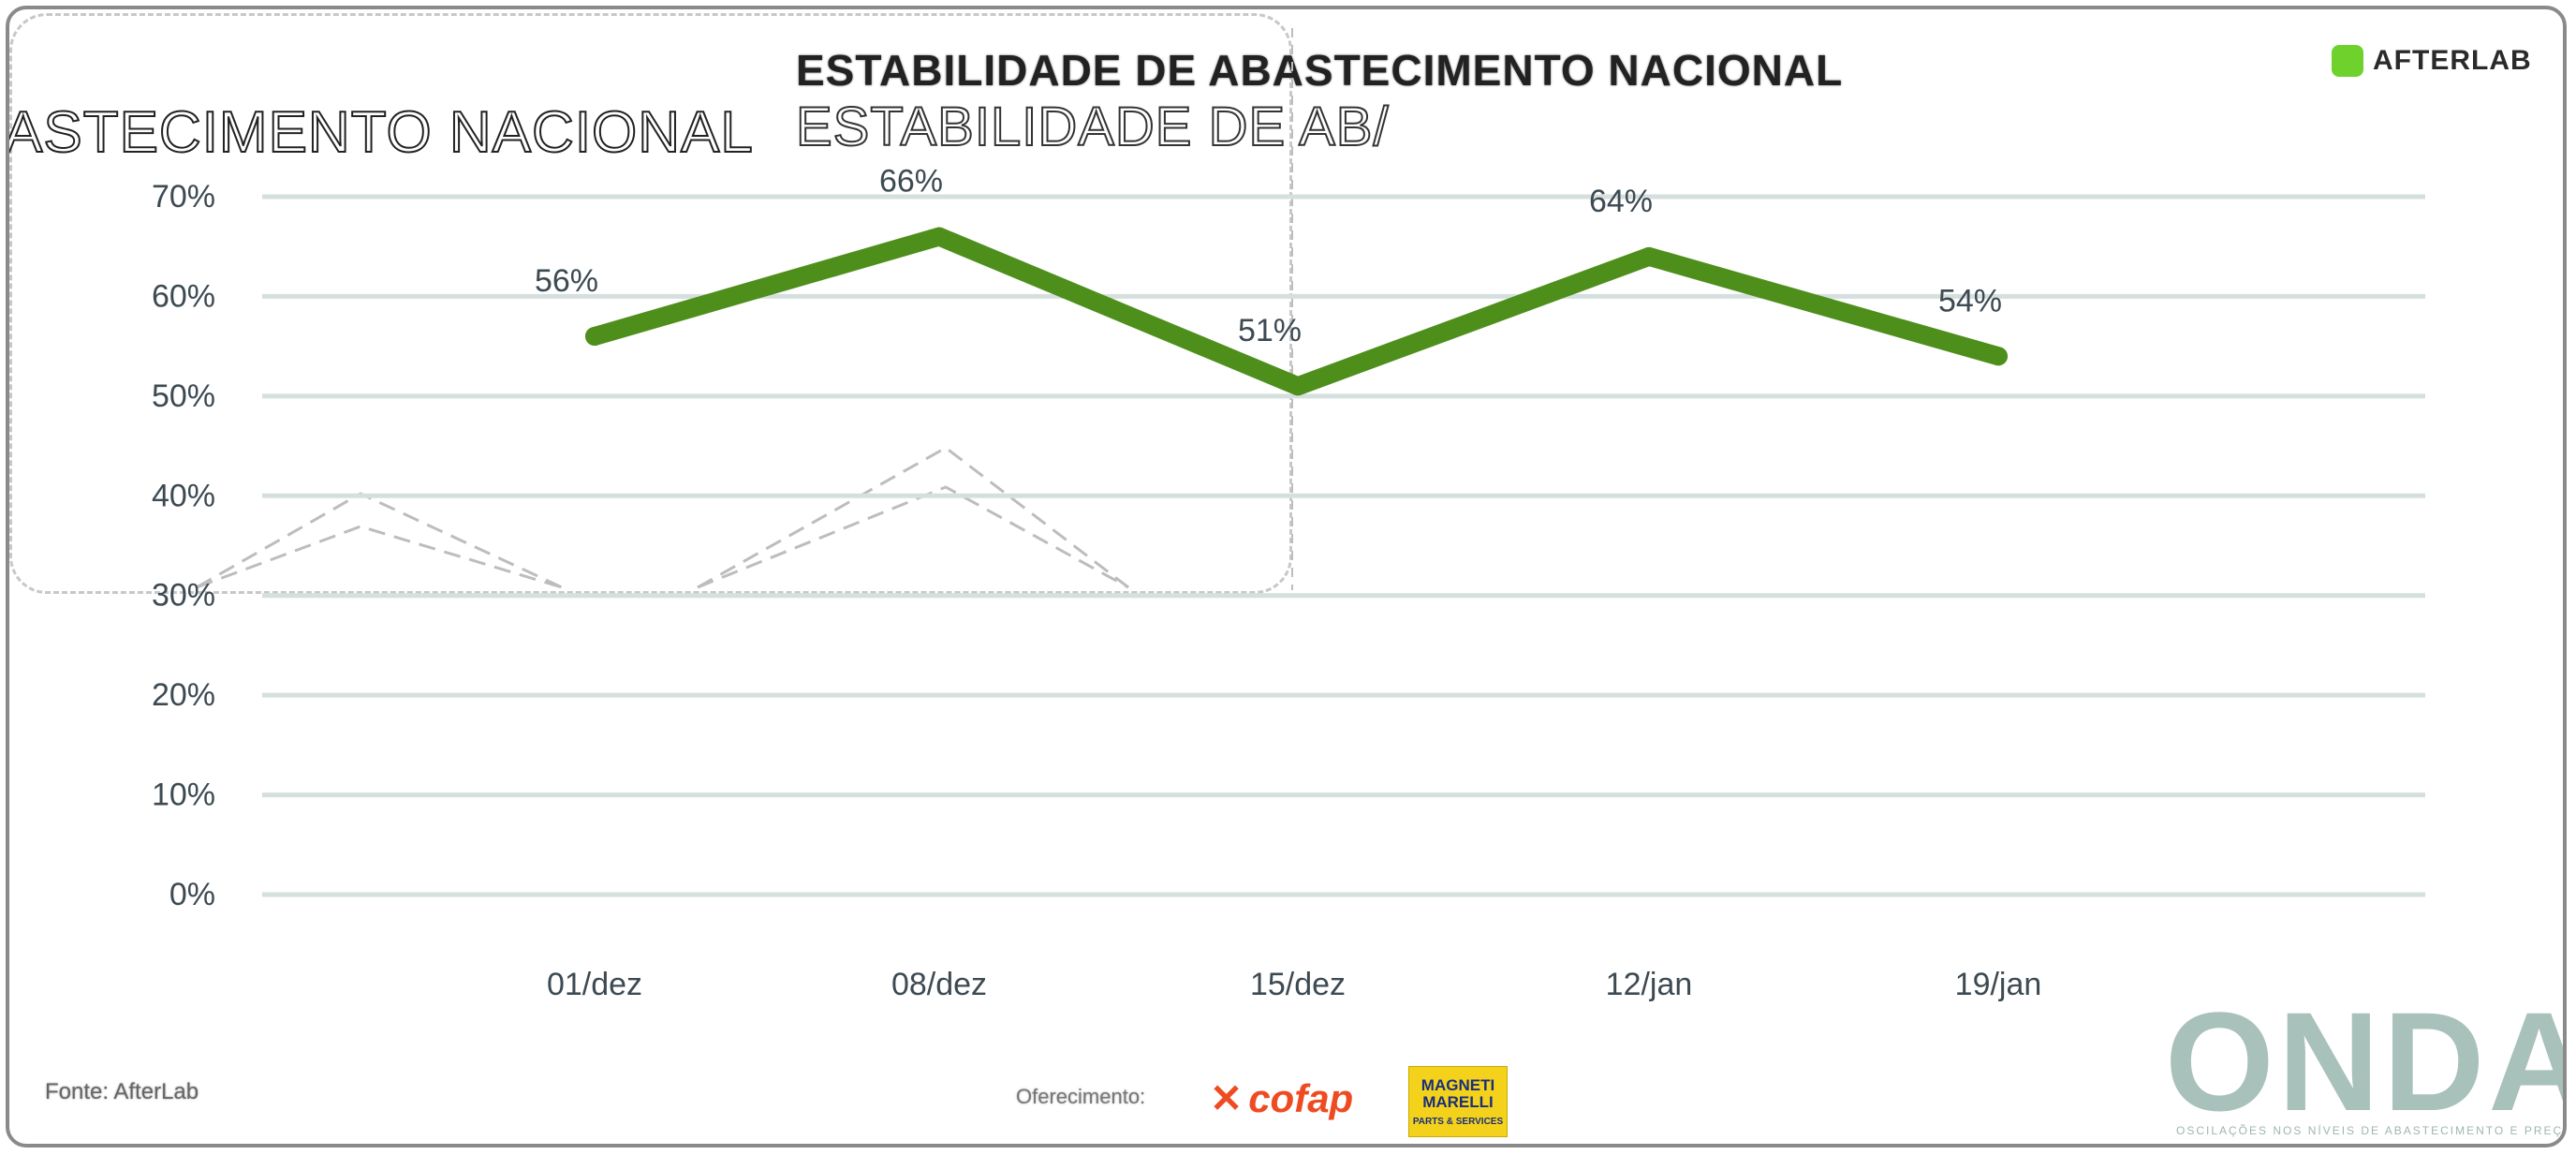 Image resolution: width=2576 pixels, height=1155 pixels. I want to click on data-label: 54%, so click(1970, 300).